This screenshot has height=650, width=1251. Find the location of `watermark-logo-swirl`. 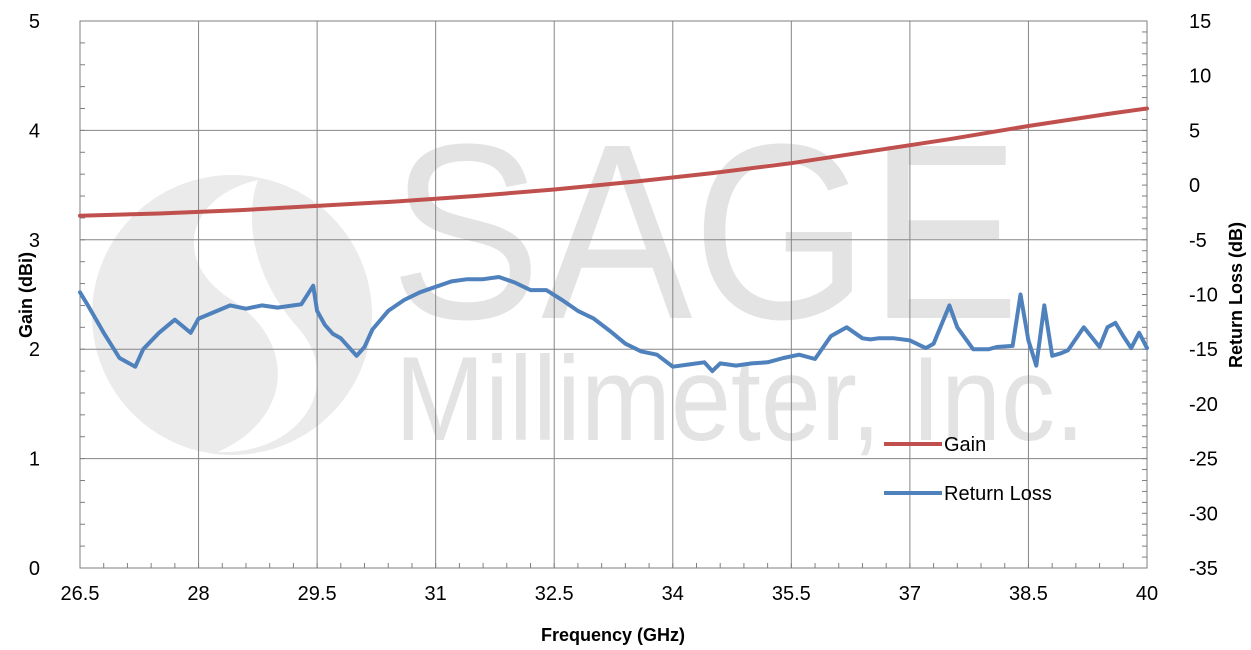

watermark-logo-swirl is located at coordinates (255, 316).